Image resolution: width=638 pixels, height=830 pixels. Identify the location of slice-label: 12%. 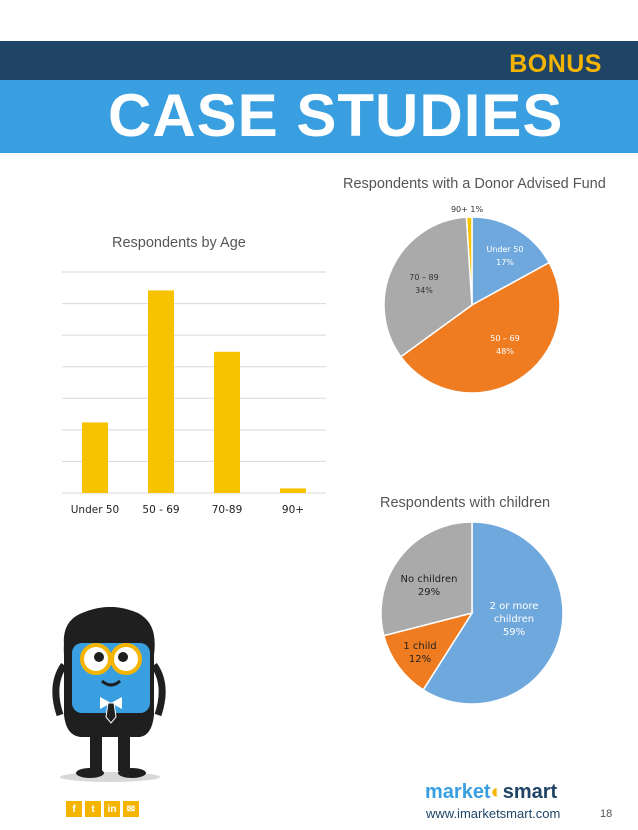
(420, 659).